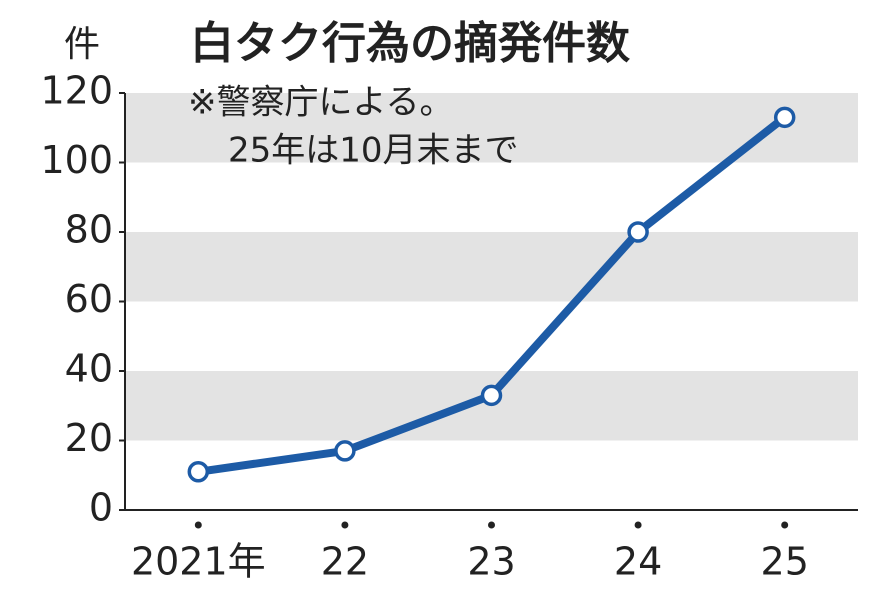 The height and width of the screenshot is (600, 879). What do you see at coordinates (76, 160) in the screenshot?
I see `y-tick-label: 100` at bounding box center [76, 160].